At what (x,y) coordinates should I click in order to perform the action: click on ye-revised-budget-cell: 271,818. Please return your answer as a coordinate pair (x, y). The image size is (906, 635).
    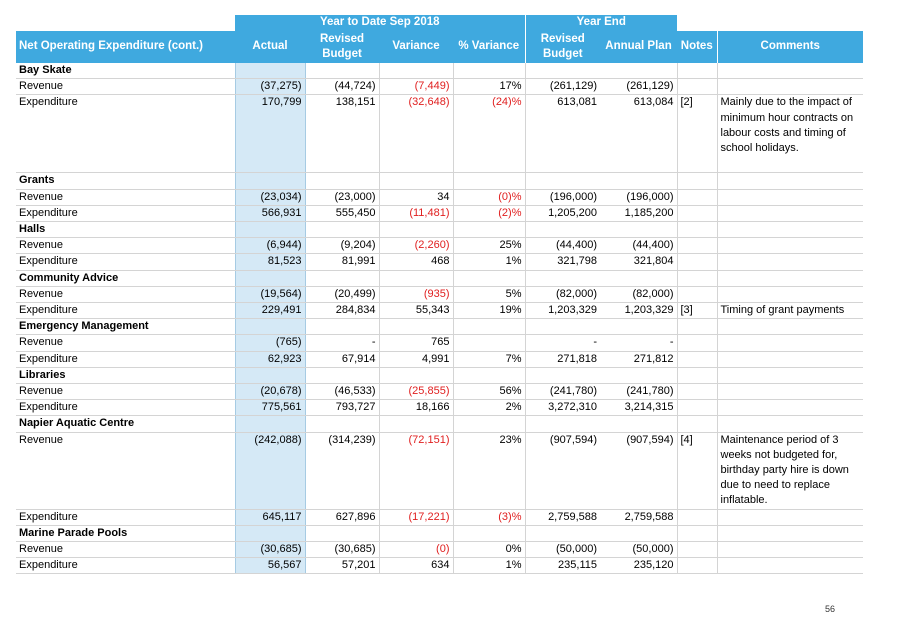
    Looking at the image, I should click on (562, 359).